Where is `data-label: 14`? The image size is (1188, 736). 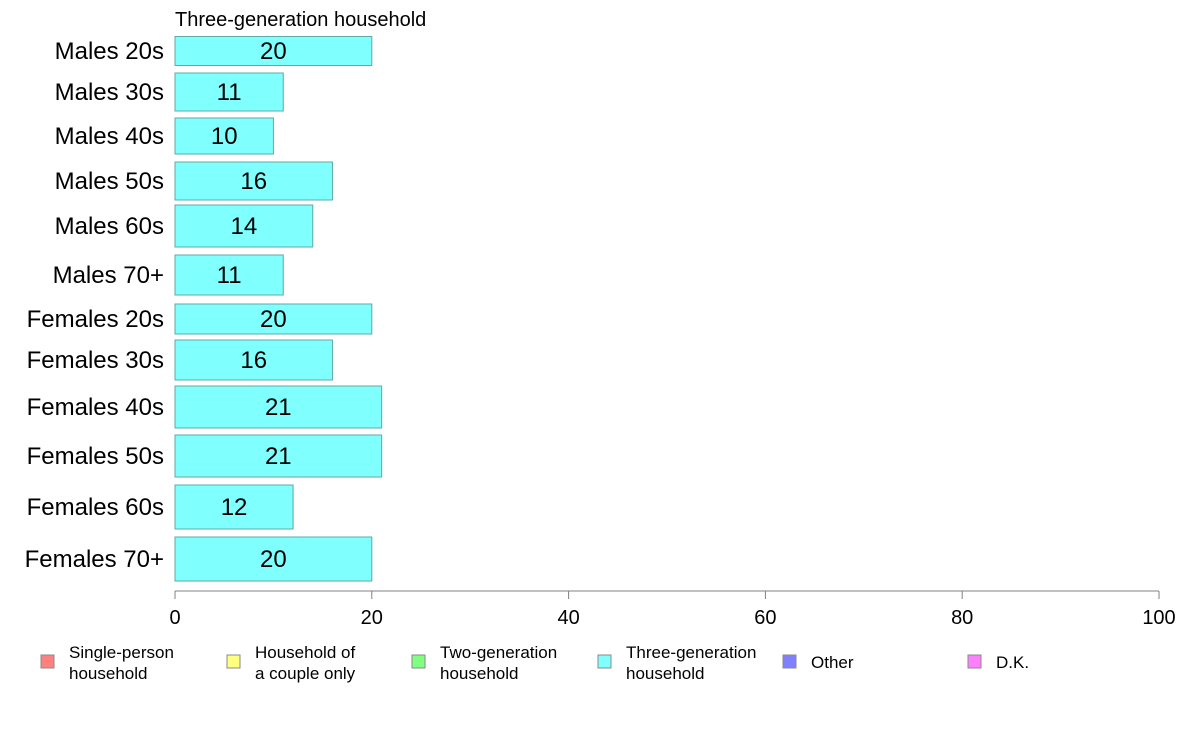
data-label: 14 is located at coordinates (244, 226).